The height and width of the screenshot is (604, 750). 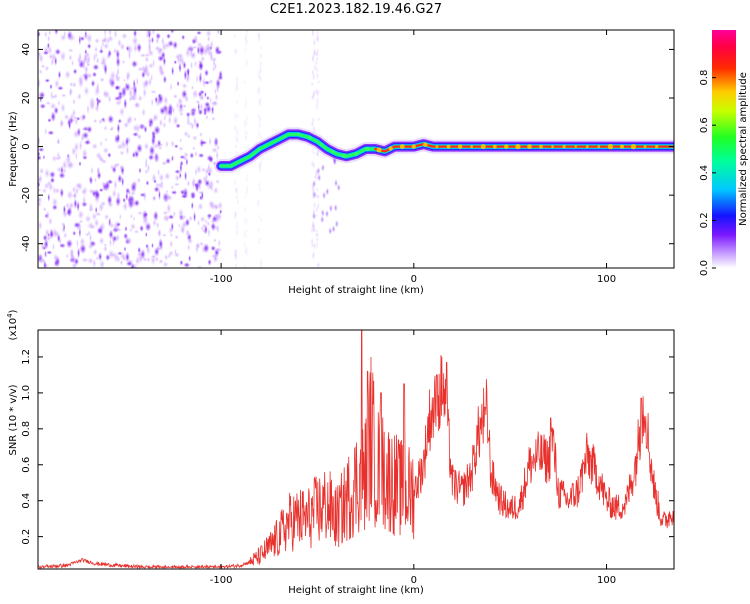 What do you see at coordinates (12, 324) in the screenshot?
I see `snr-y-multiplier: (x104)` at bounding box center [12, 324].